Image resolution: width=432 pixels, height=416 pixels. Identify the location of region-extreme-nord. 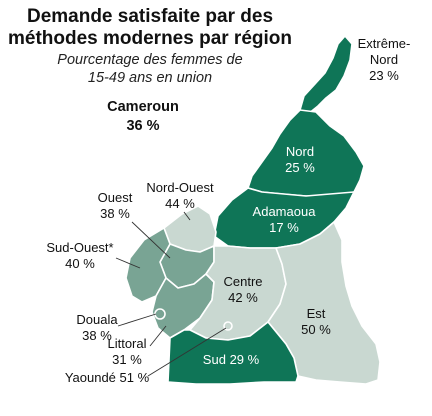
(326, 75).